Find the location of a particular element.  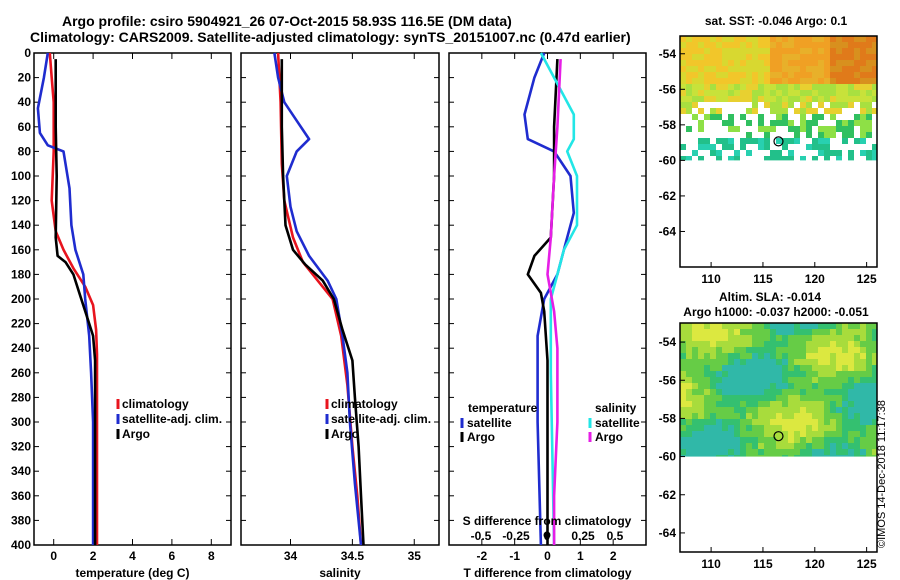

depth-tick-label: 380 is located at coordinates (21, 520).